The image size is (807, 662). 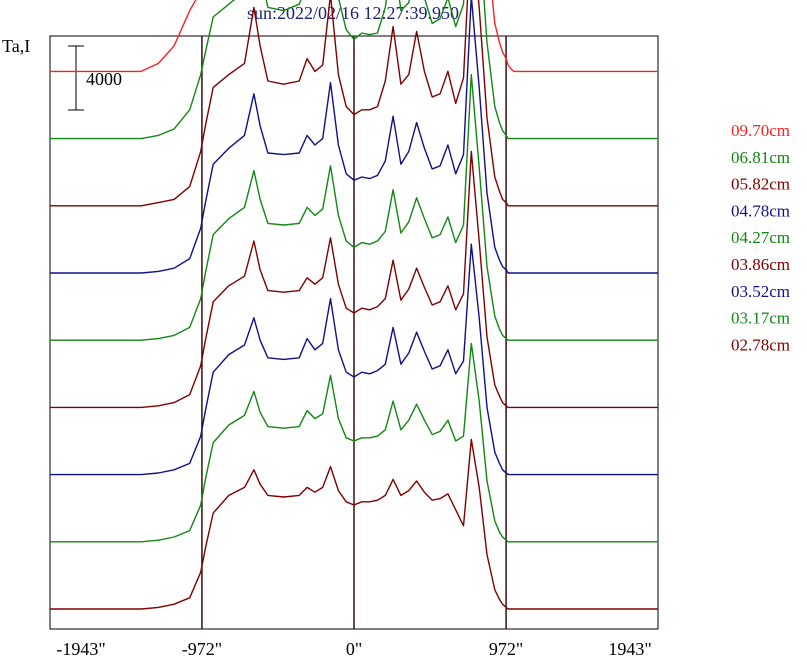 What do you see at coordinates (760, 344) in the screenshot?
I see `legend-entry: 02.78cm` at bounding box center [760, 344].